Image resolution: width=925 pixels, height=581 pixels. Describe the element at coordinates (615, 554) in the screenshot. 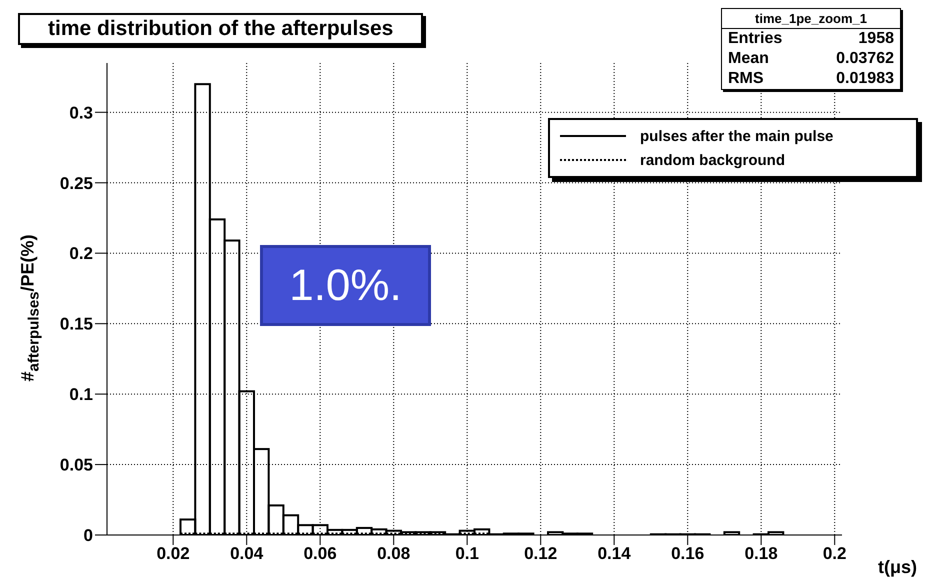

I see `x-tick-label: 0.14` at that location.